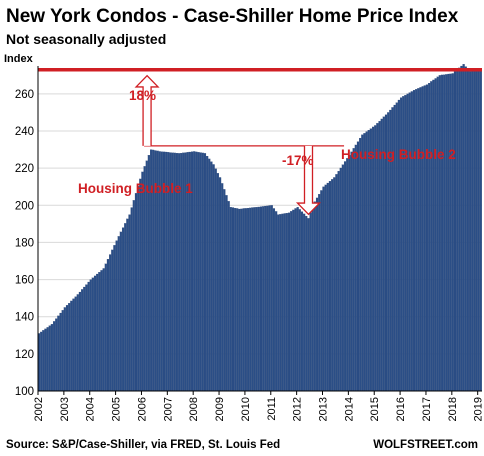 The width and height of the screenshot is (484, 456). I want to click on y-tick-label: 220, so click(24, 169).